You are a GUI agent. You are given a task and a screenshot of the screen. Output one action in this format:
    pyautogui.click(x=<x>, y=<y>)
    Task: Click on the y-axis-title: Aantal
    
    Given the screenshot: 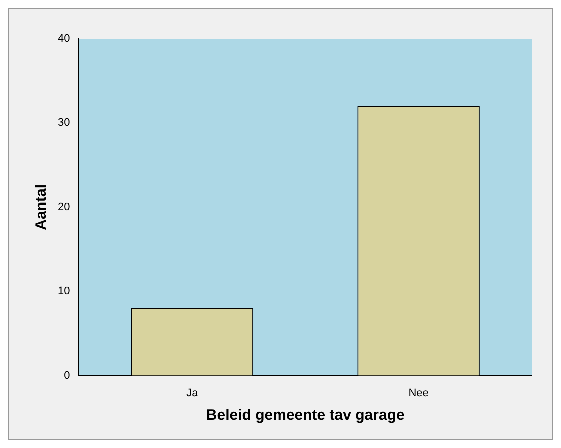 What is the action you would take?
    pyautogui.click(x=41, y=207)
    